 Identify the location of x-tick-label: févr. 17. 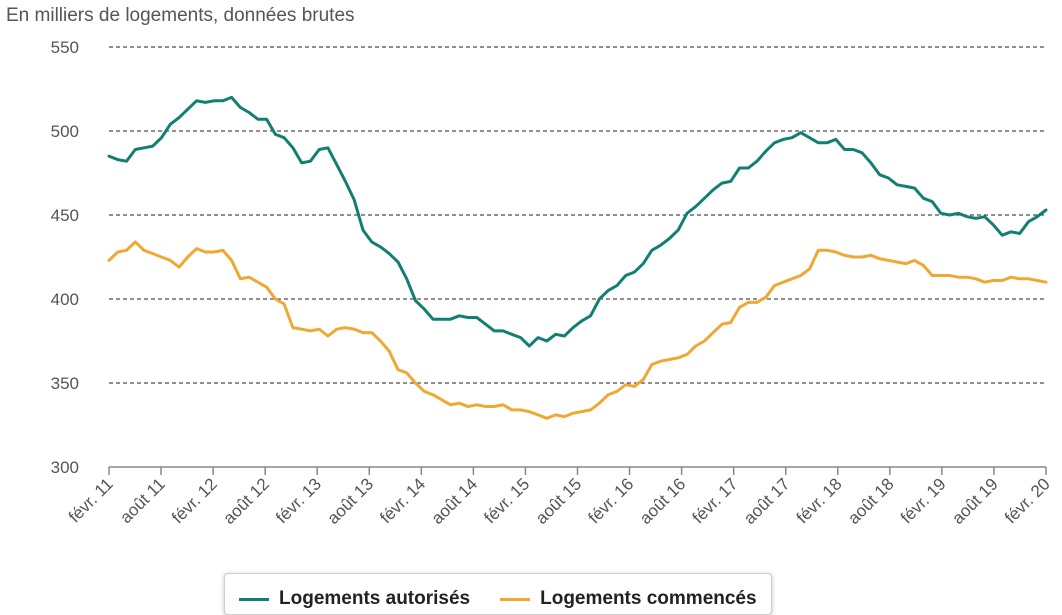
(715, 500).